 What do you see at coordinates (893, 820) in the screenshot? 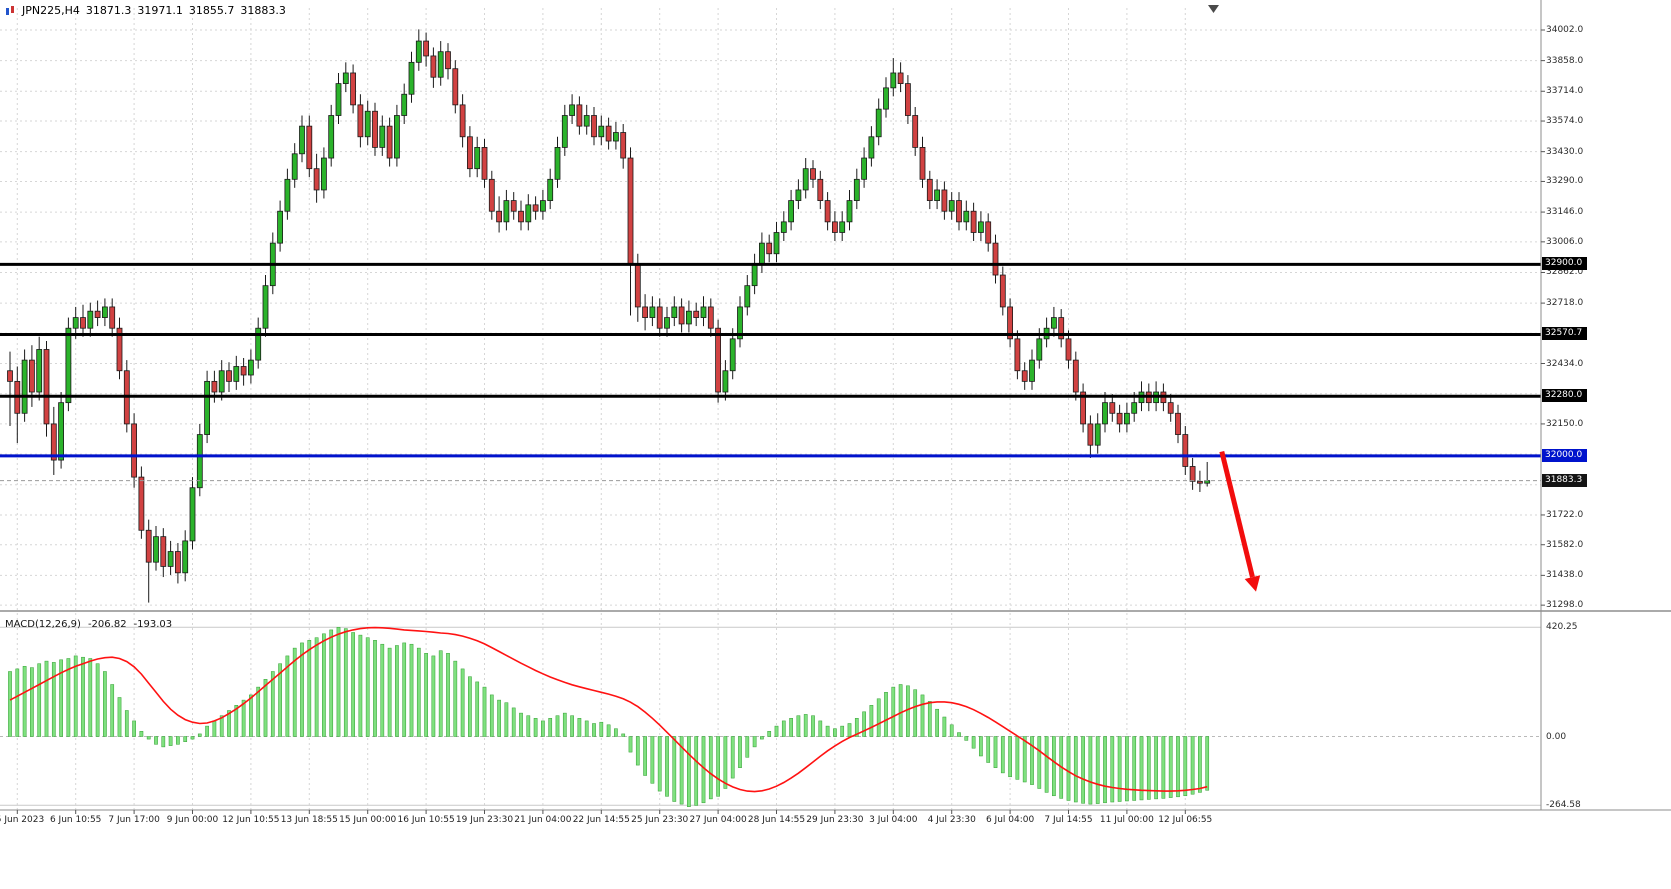
I see `time-axis-label: 3 Jul 04:00` at bounding box center [893, 820].